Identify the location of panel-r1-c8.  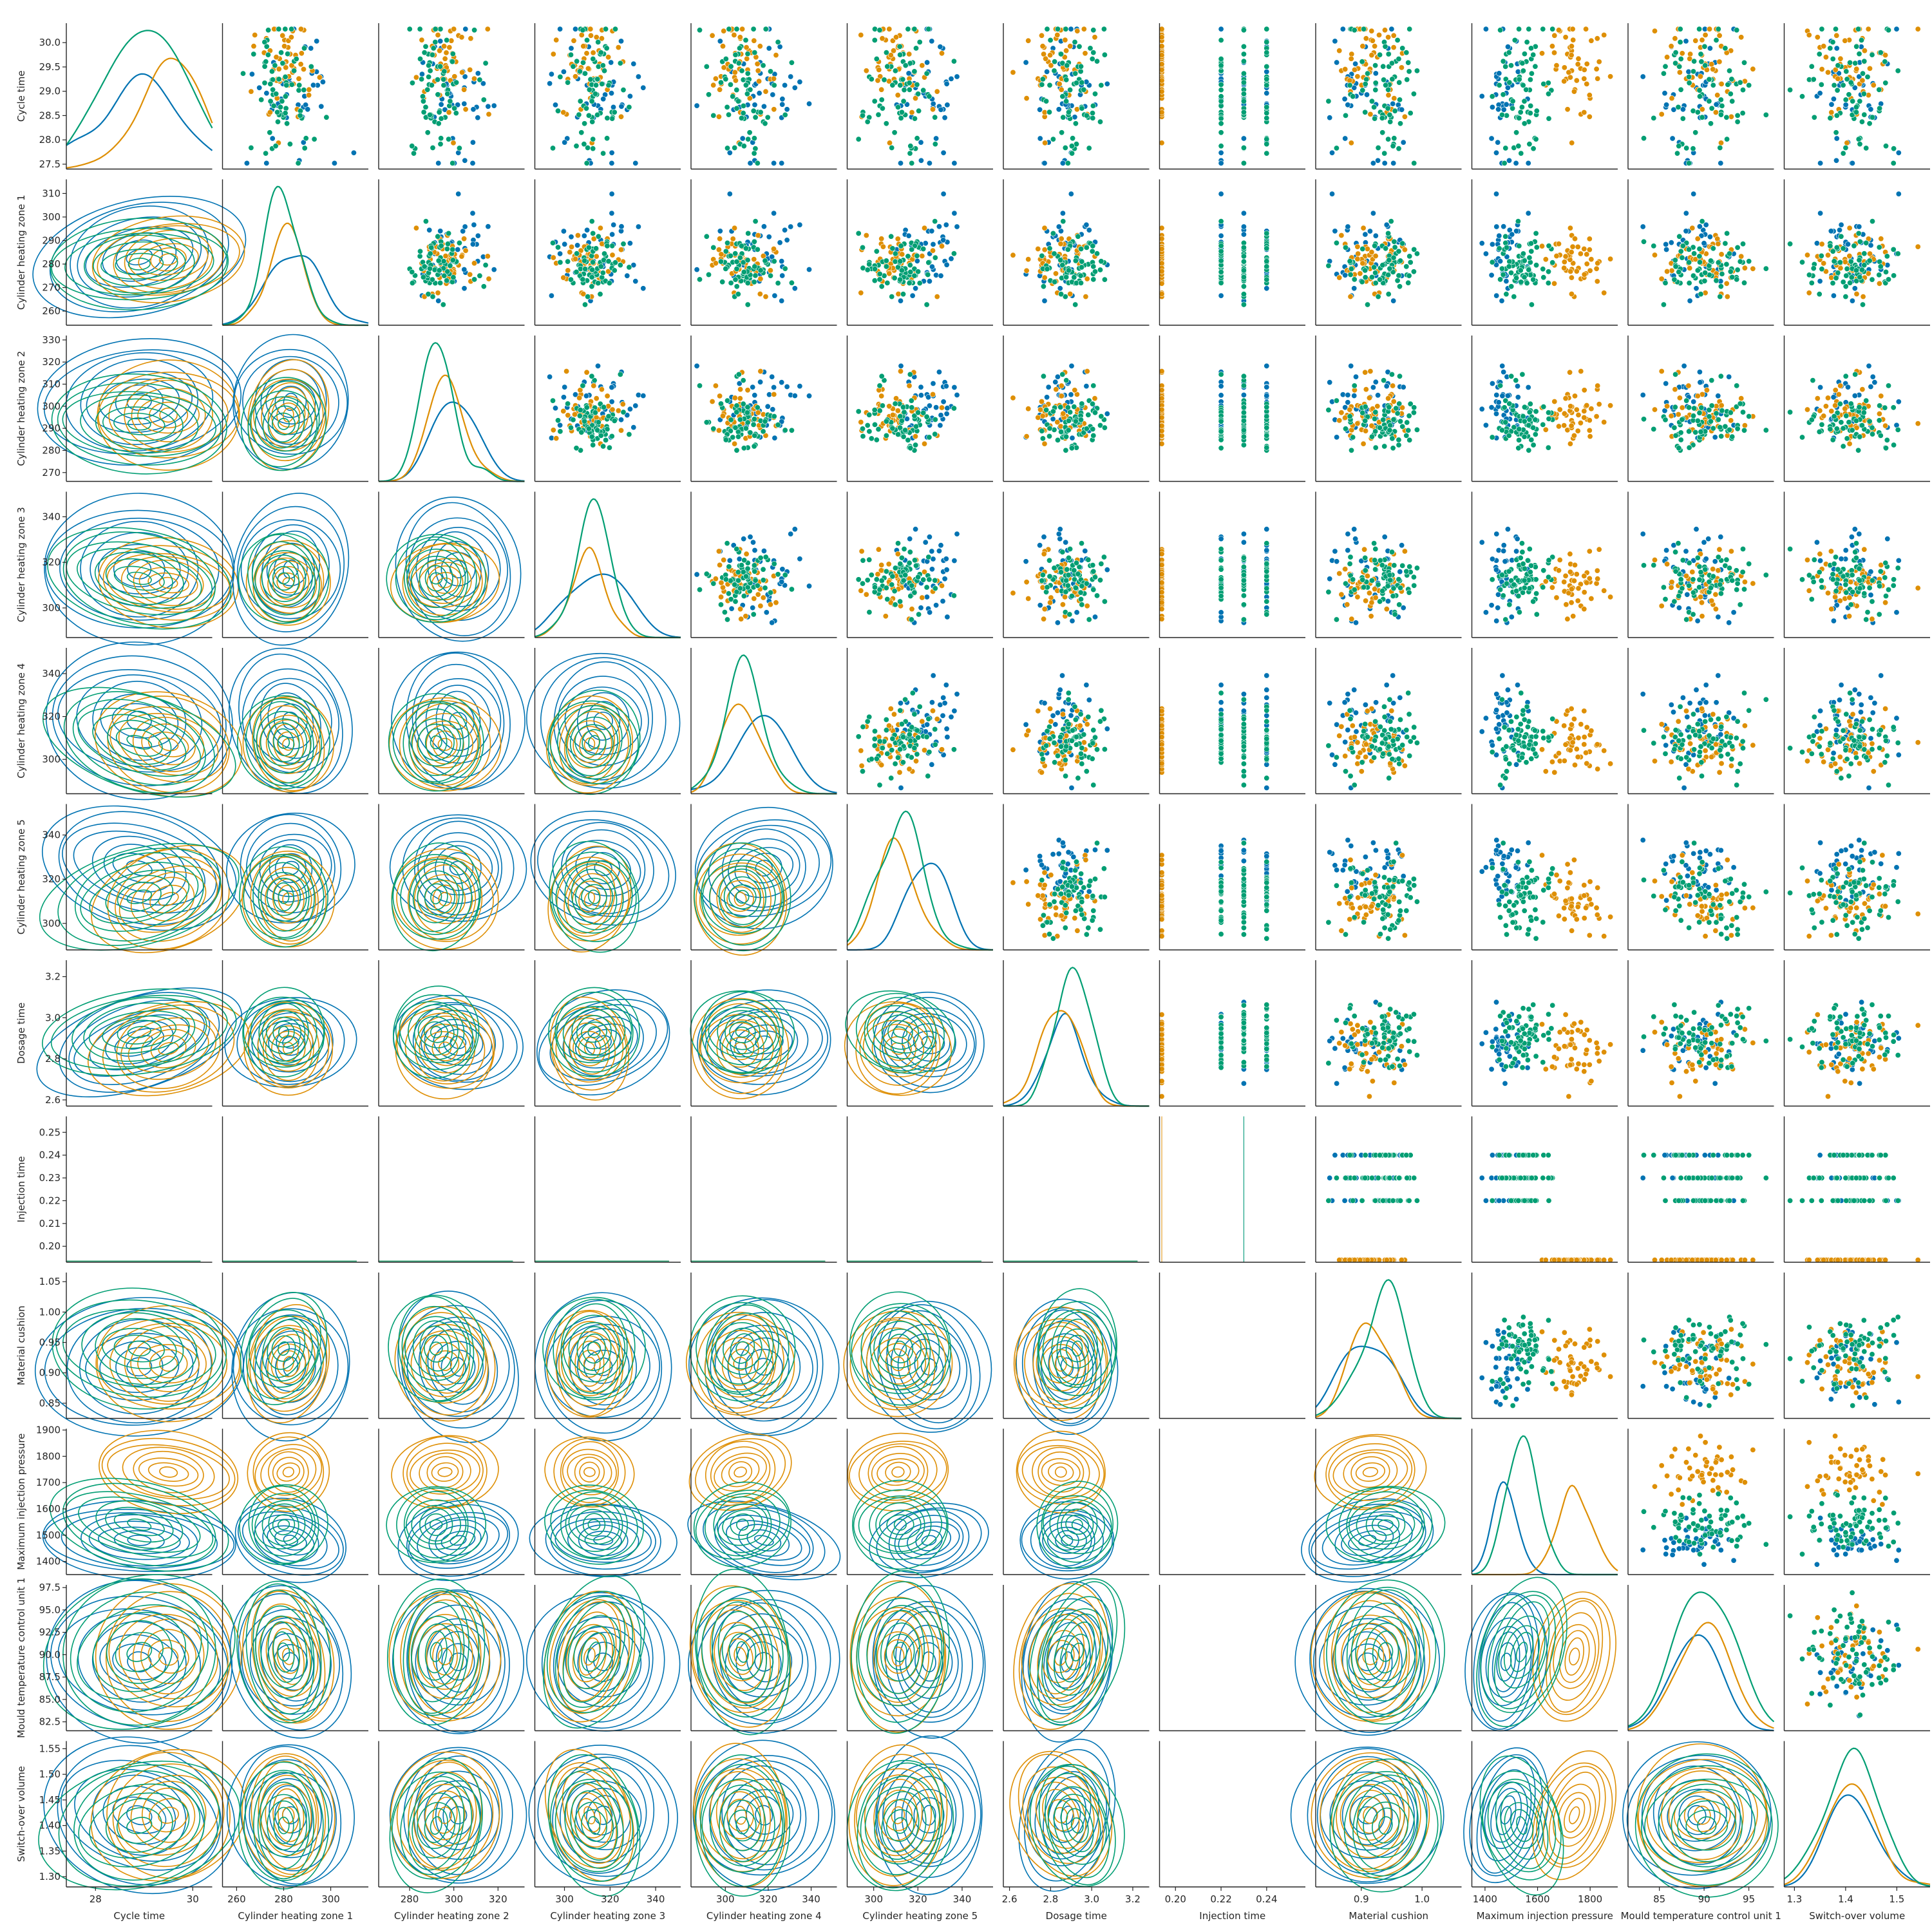
(1389, 253).